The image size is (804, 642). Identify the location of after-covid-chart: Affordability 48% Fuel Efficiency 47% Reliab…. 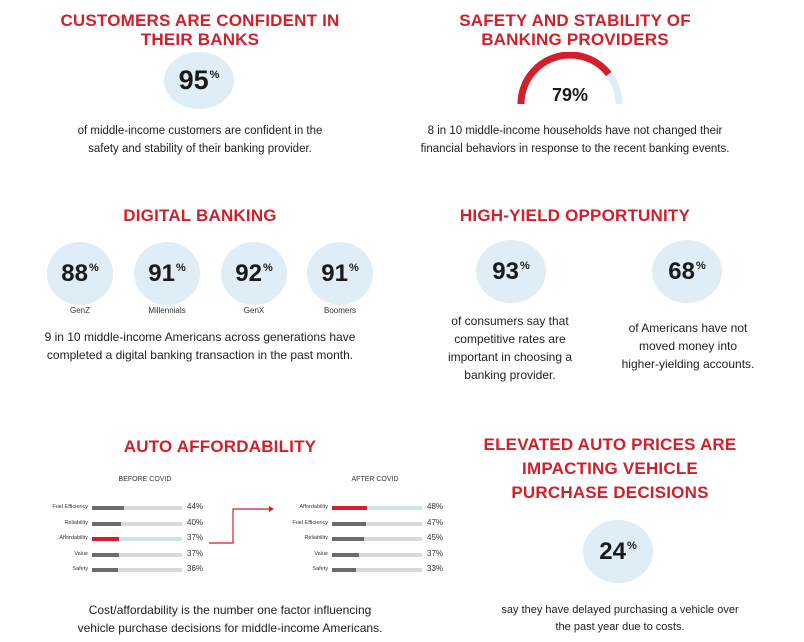
(355, 542).